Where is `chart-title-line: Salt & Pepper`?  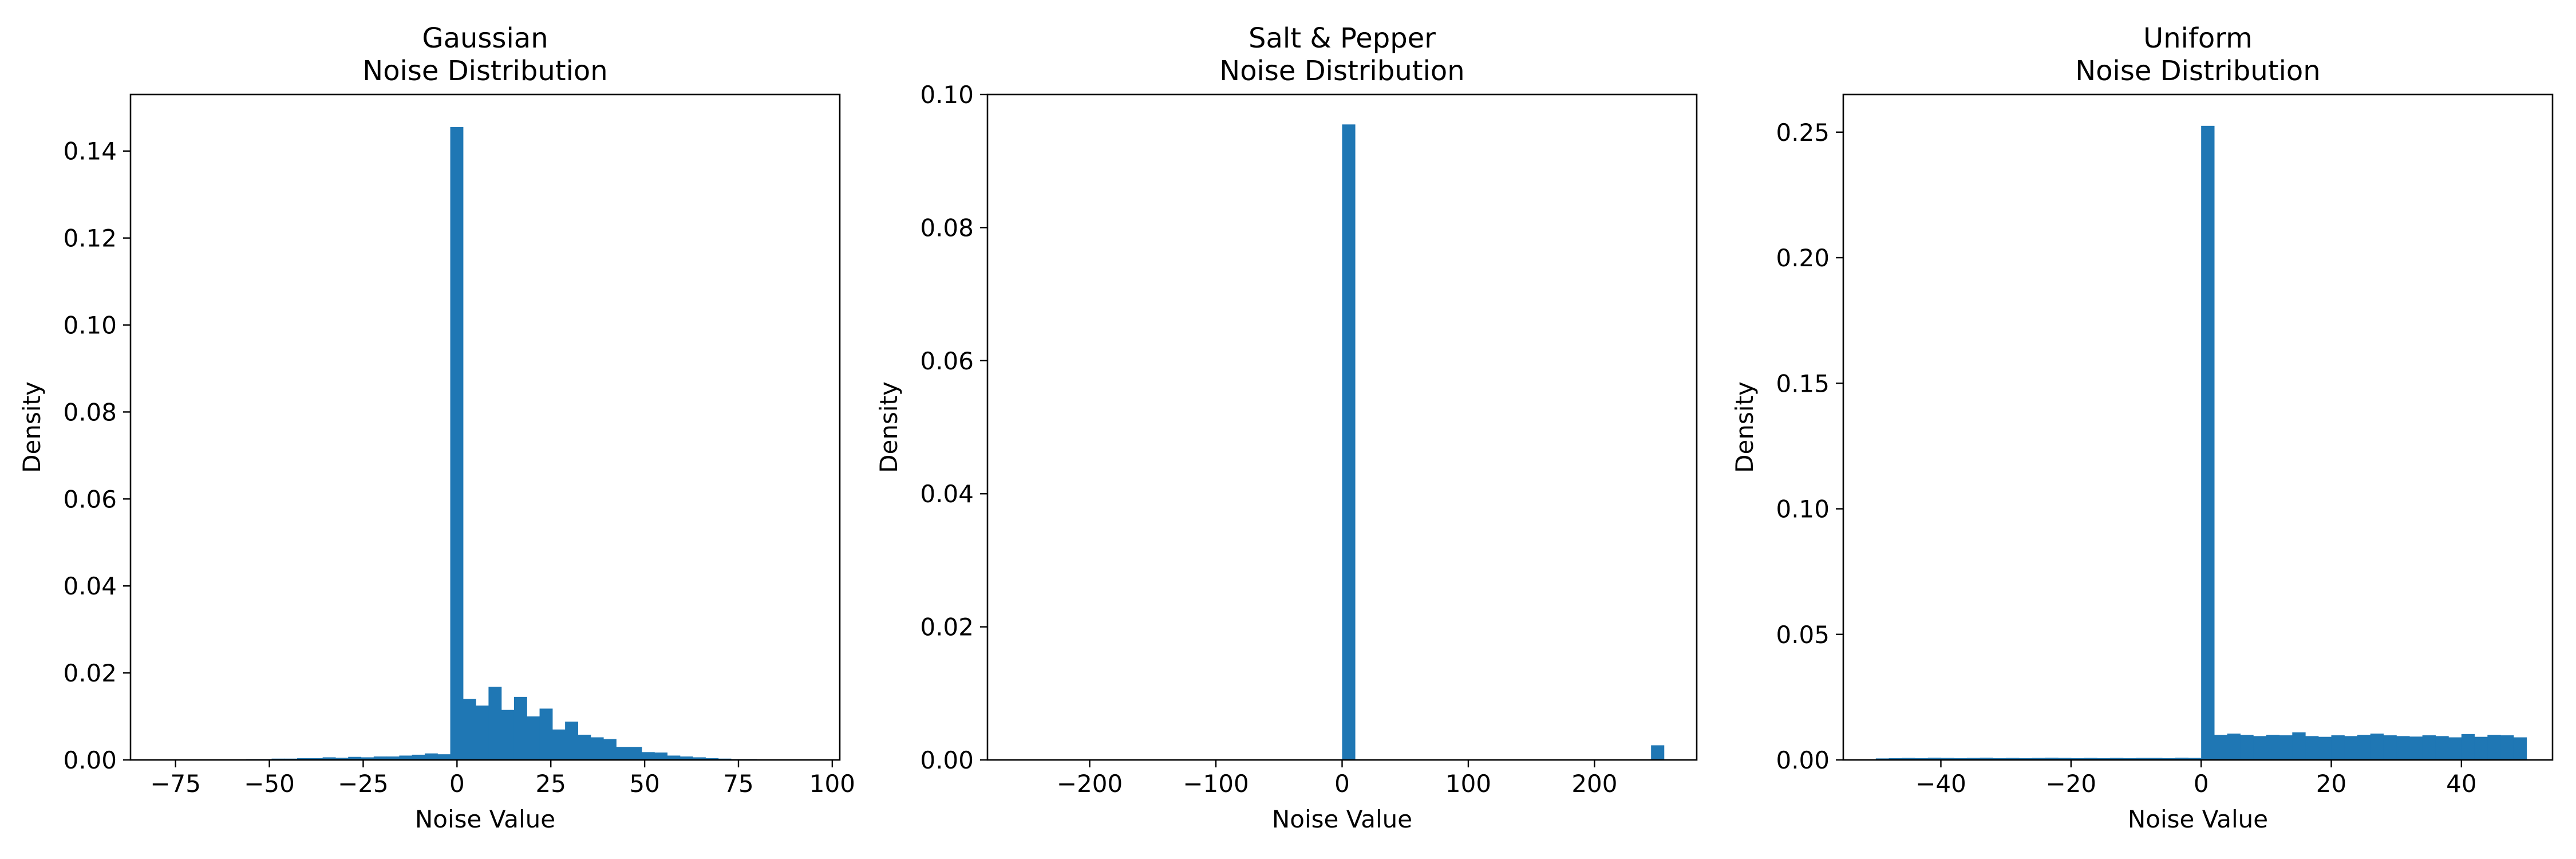 chart-title-line: Salt & Pepper is located at coordinates (1342, 38).